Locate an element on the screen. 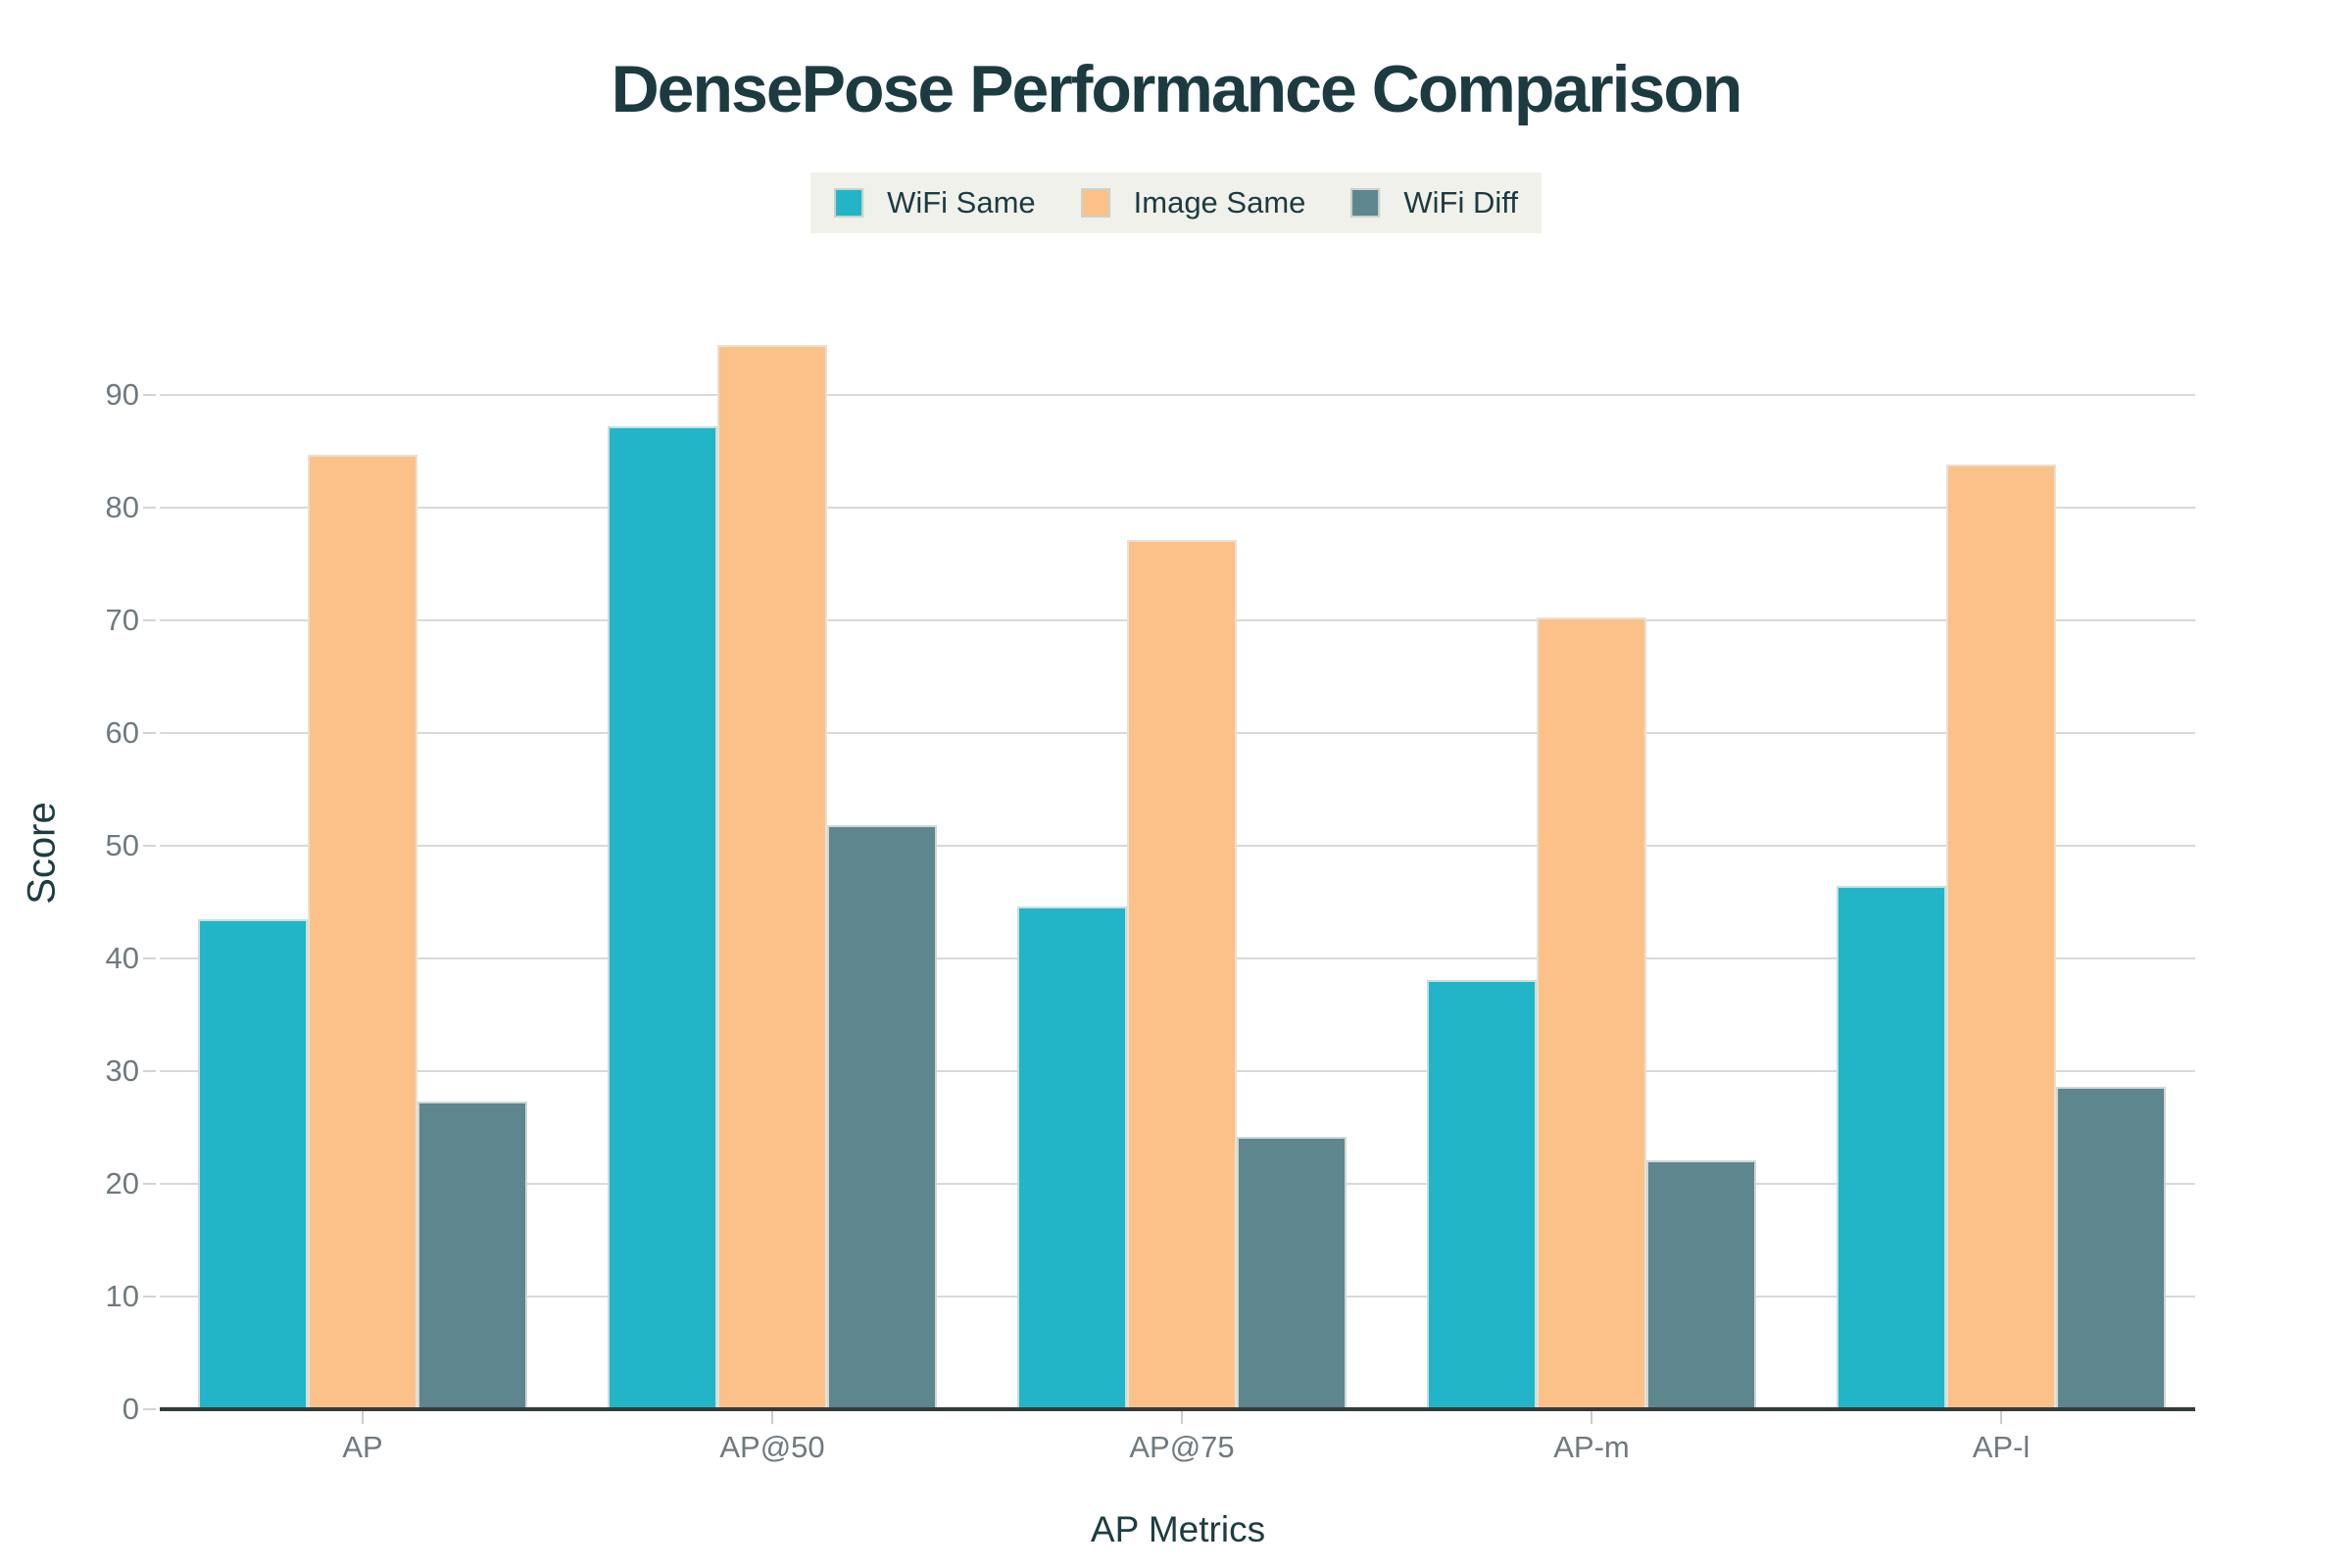 The image size is (2352, 1568). y-tick-label: 30 is located at coordinates (122, 1071).